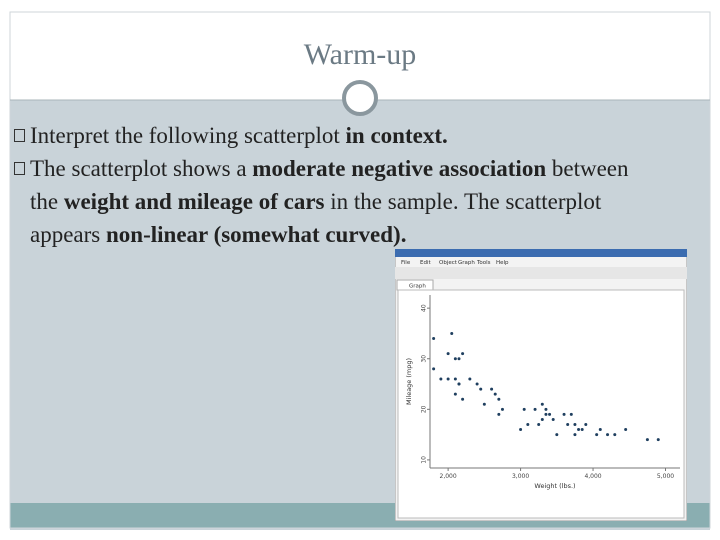 This screenshot has width=720, height=540. I want to click on y-tick-label: 10, so click(424, 460).